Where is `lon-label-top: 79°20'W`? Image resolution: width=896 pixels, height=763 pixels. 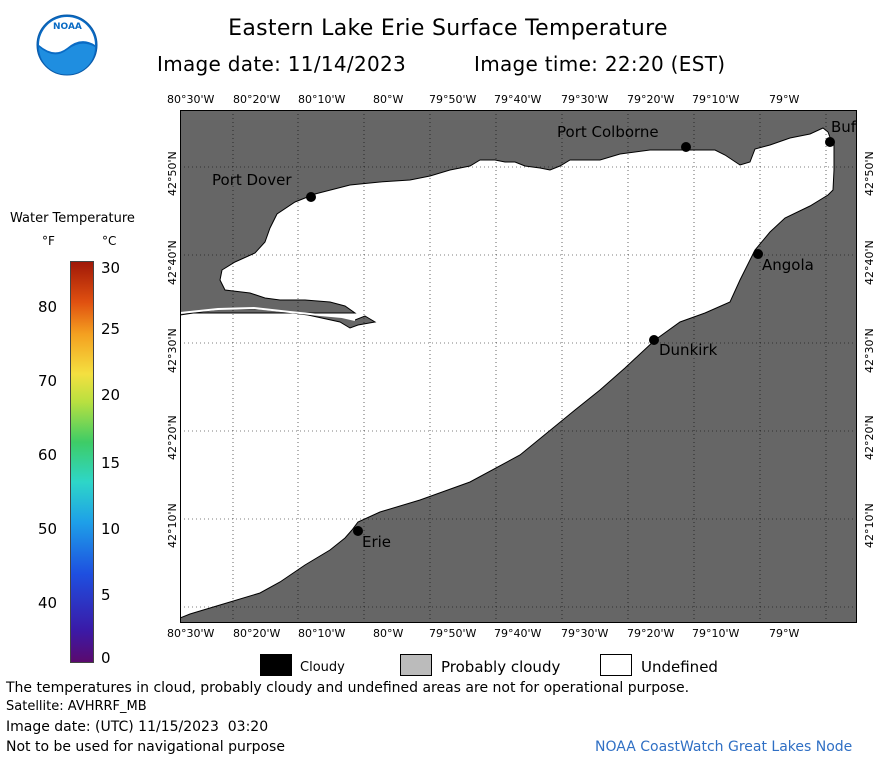
lon-label-top: 79°20'W is located at coordinates (651, 99).